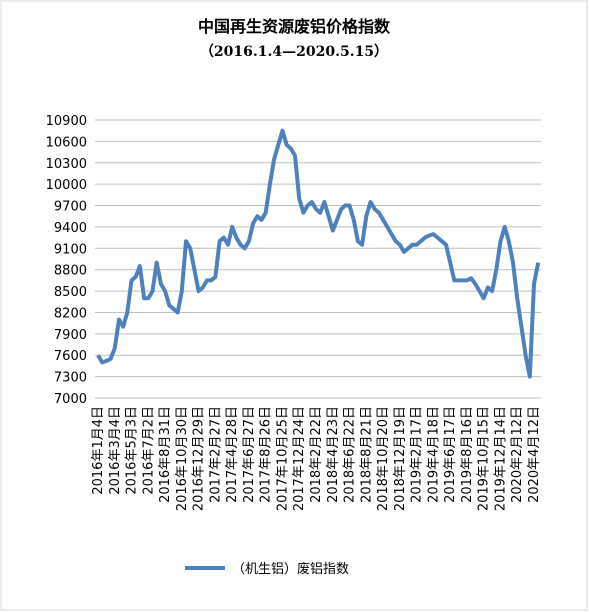 This screenshot has width=589, height=612. I want to click on y-tick-label: 7000, so click(70, 399).